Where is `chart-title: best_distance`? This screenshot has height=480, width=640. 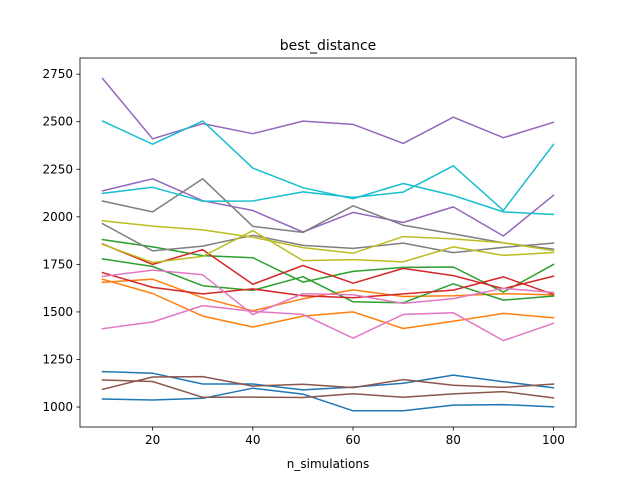 chart-title: best_distance is located at coordinates (328, 46).